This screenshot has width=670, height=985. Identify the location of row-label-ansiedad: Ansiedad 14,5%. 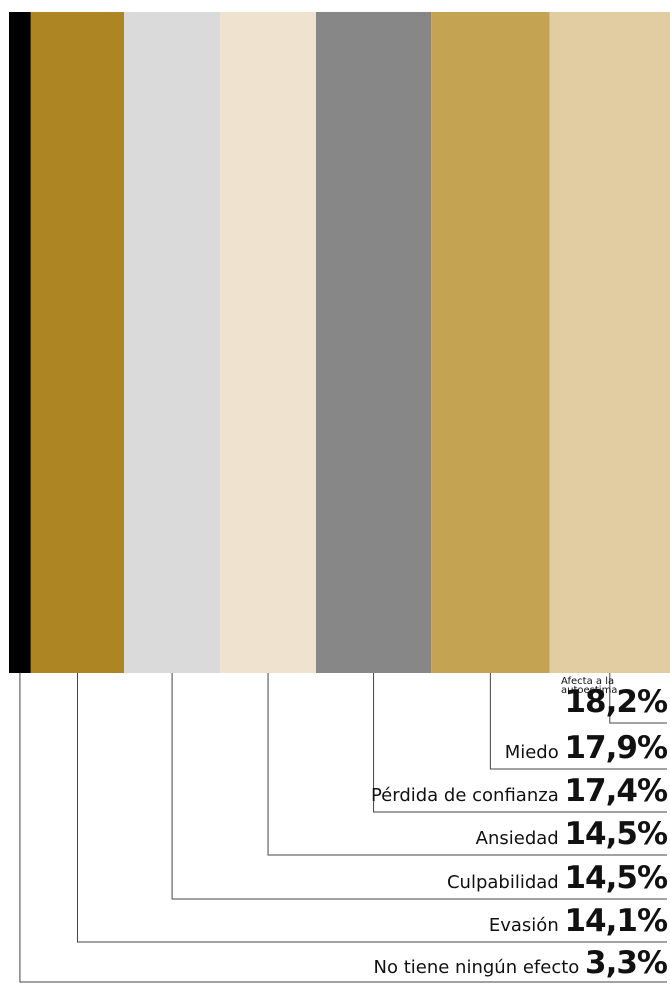
(572, 834).